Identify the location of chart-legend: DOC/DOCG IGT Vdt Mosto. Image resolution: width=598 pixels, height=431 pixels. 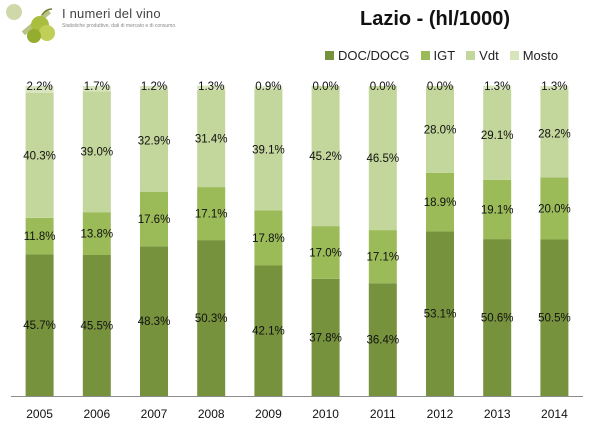
(441, 55).